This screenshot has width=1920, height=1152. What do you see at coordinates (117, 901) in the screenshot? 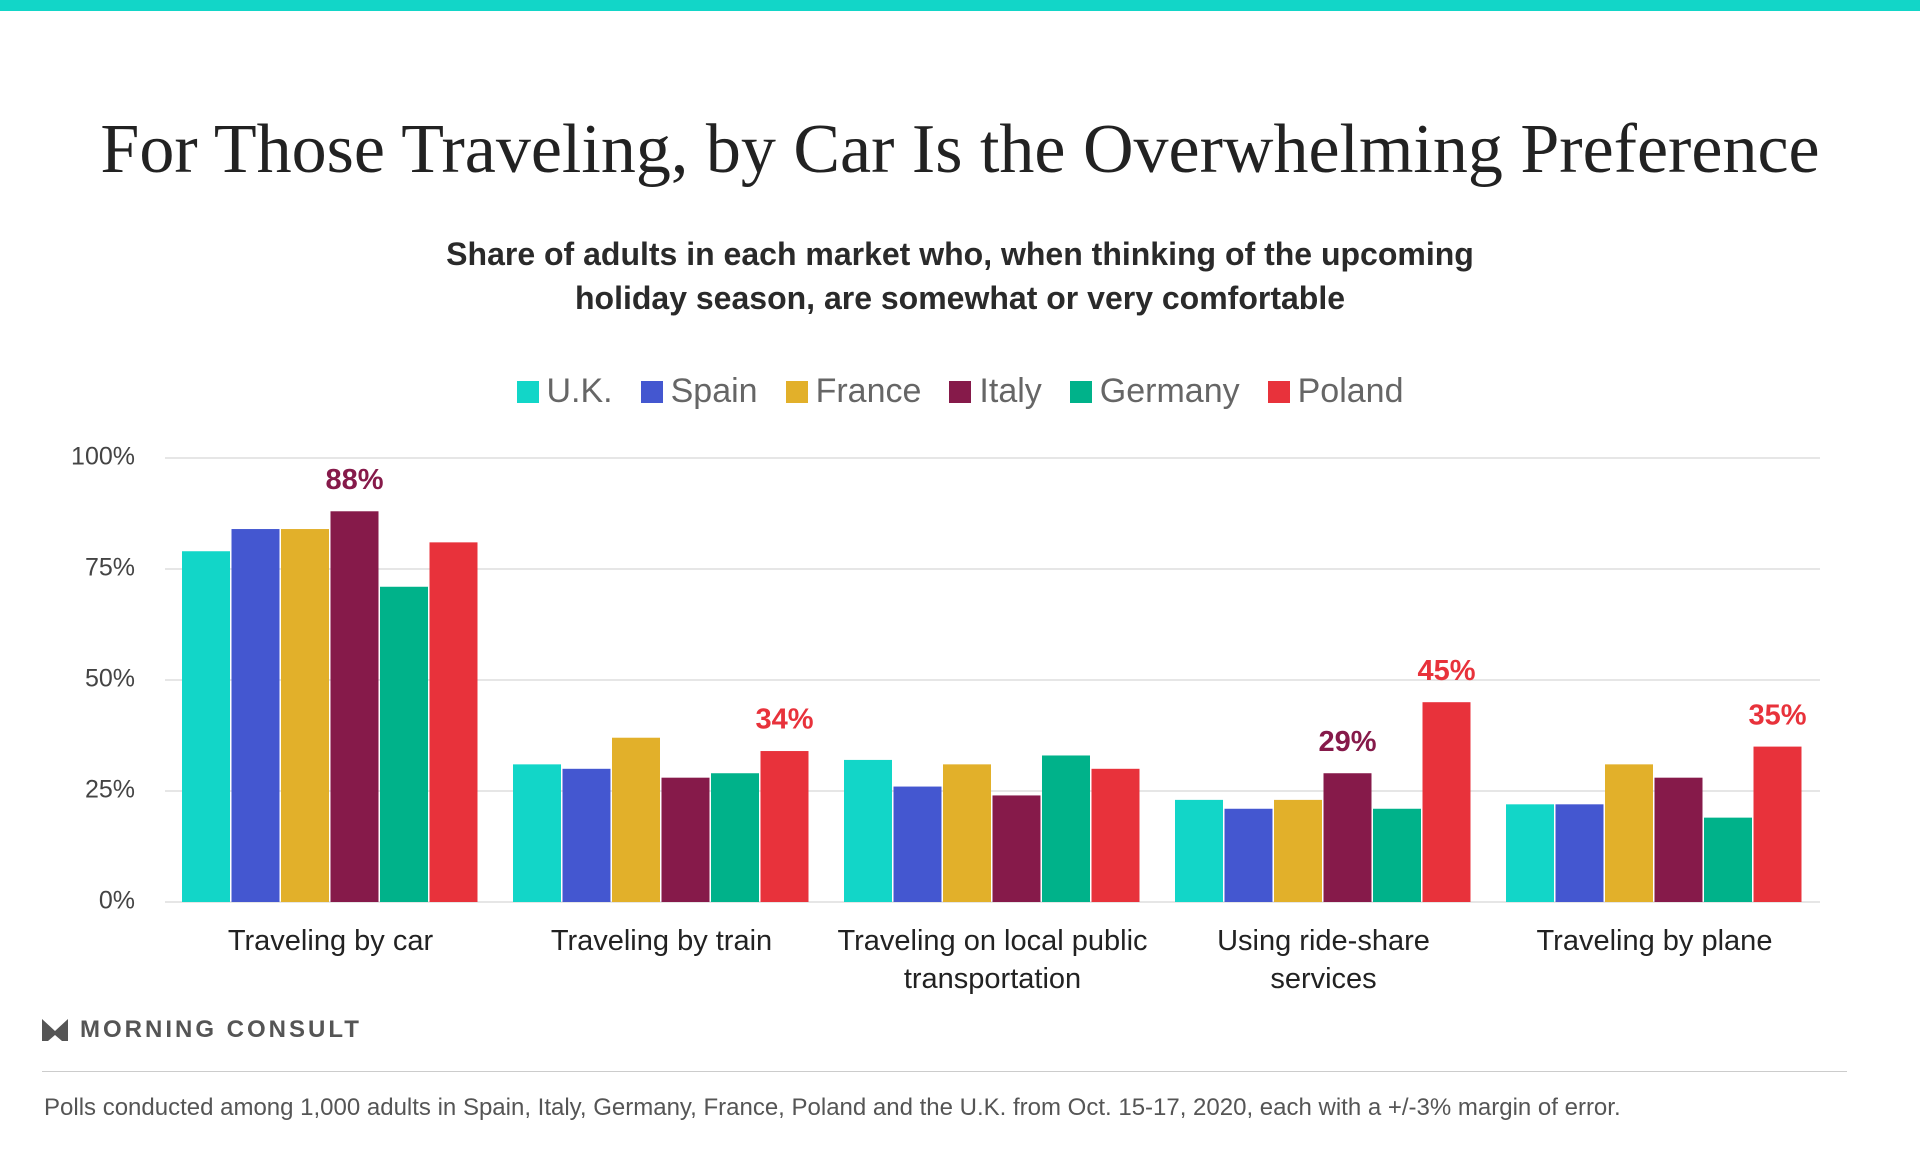
I see `y-tick-label: 0%` at bounding box center [117, 901].